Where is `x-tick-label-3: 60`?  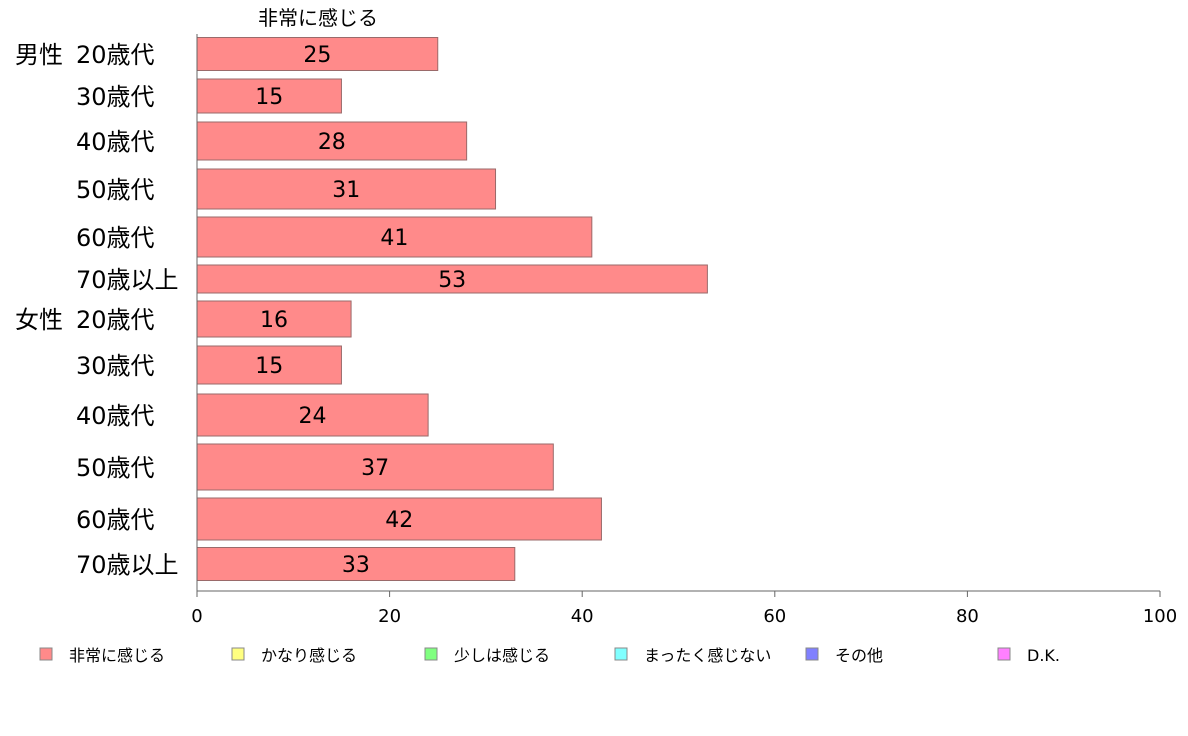
x-tick-label-3: 60 is located at coordinates (774, 616).